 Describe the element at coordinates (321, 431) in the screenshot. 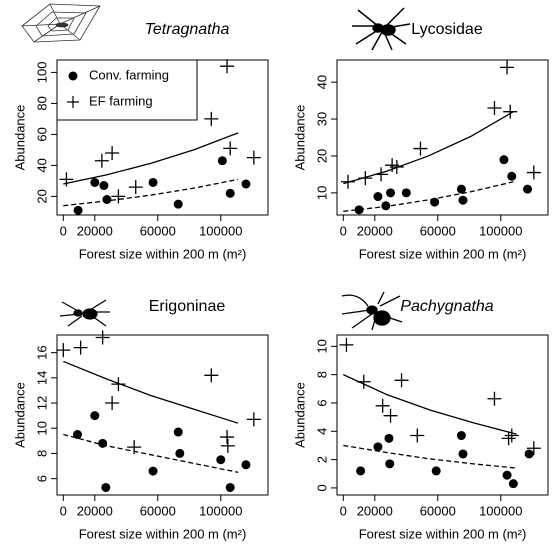

I see `y-tick-label: 4` at that location.